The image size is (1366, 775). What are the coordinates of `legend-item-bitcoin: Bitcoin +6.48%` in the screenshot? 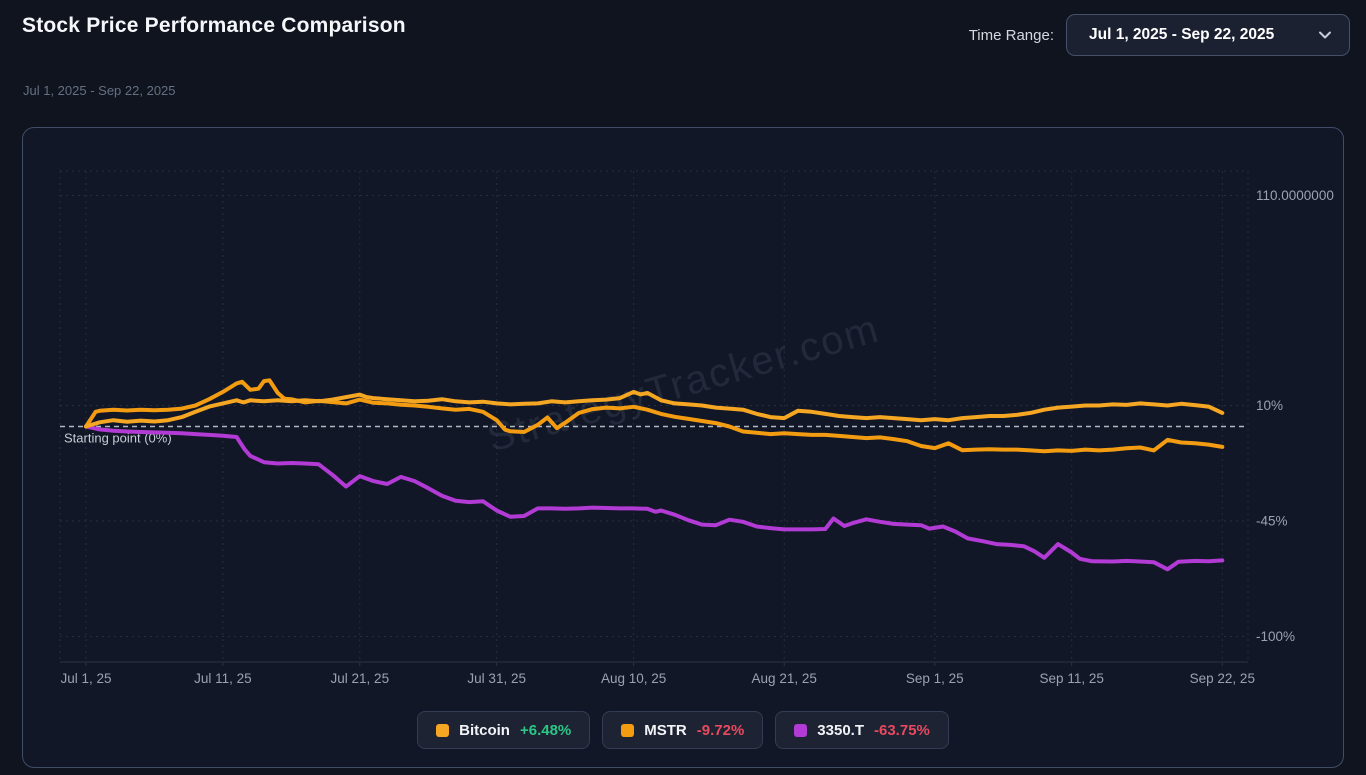 It's located at (504, 730).